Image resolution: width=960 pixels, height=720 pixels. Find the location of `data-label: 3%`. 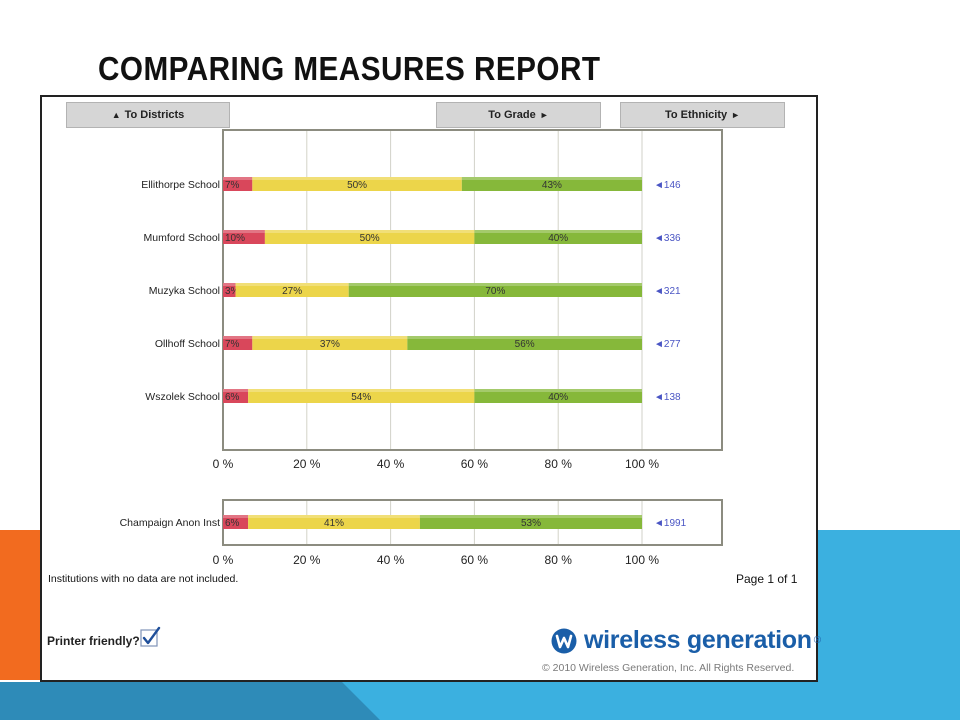

data-label: 3% is located at coordinates (232, 291).